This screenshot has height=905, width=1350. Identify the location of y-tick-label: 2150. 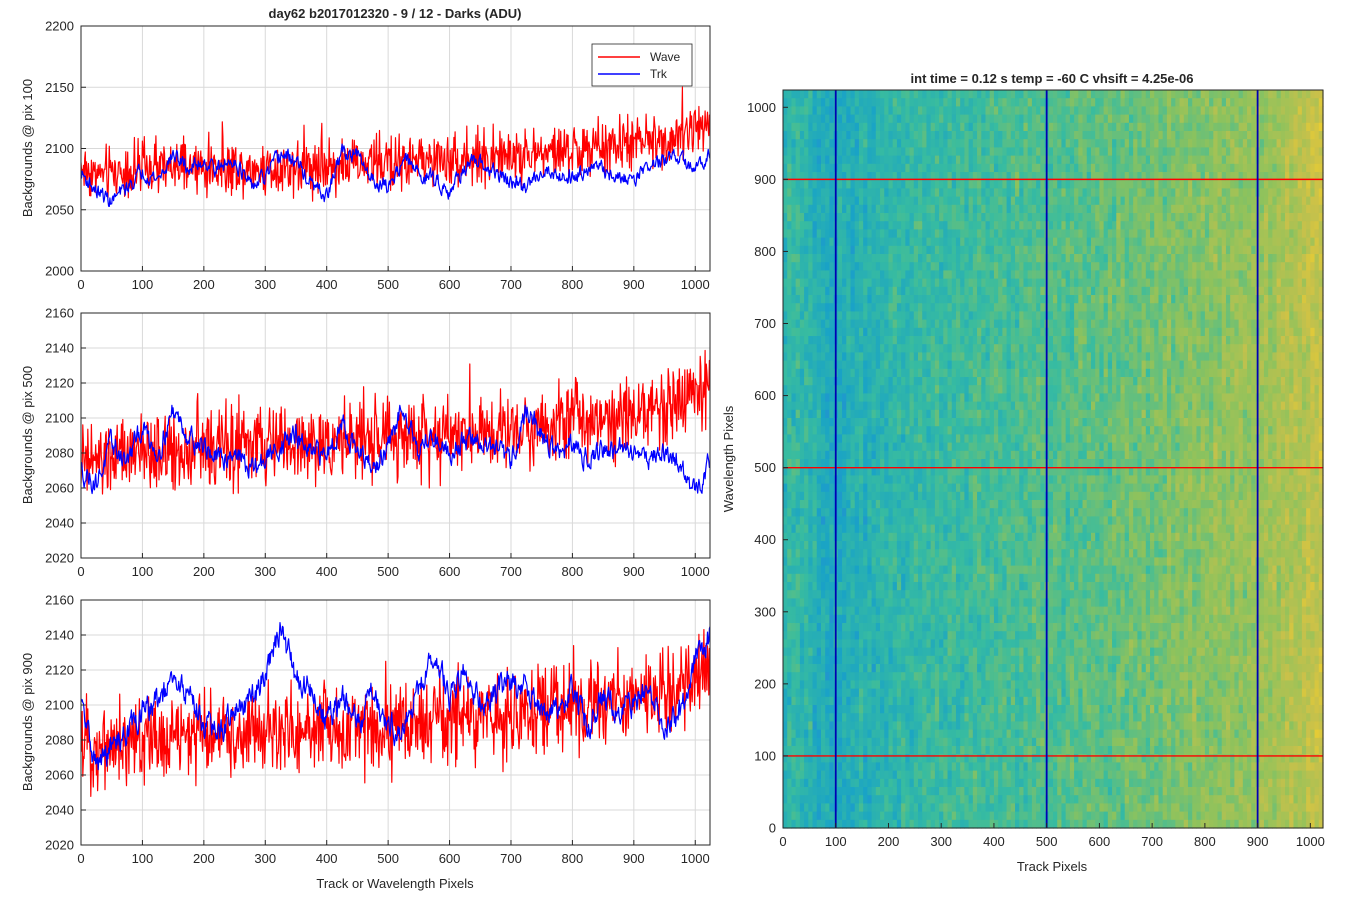
(59, 87).